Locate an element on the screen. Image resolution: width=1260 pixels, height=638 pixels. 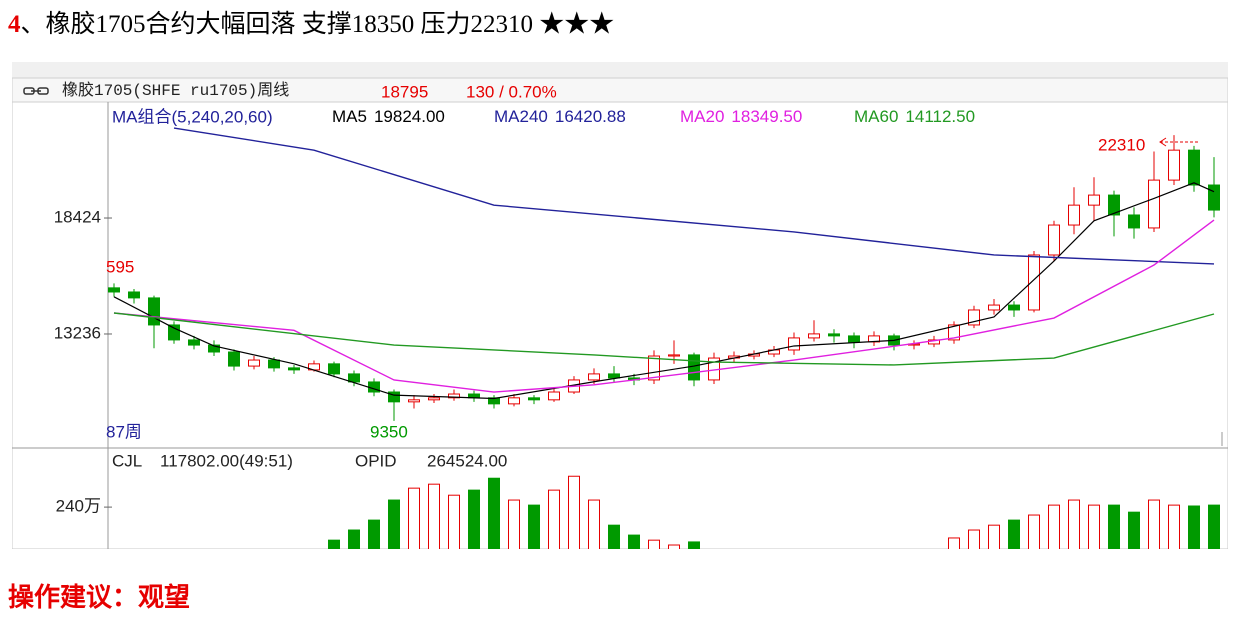
legend-entry: MA20 18349.50 is located at coordinates (741, 116).